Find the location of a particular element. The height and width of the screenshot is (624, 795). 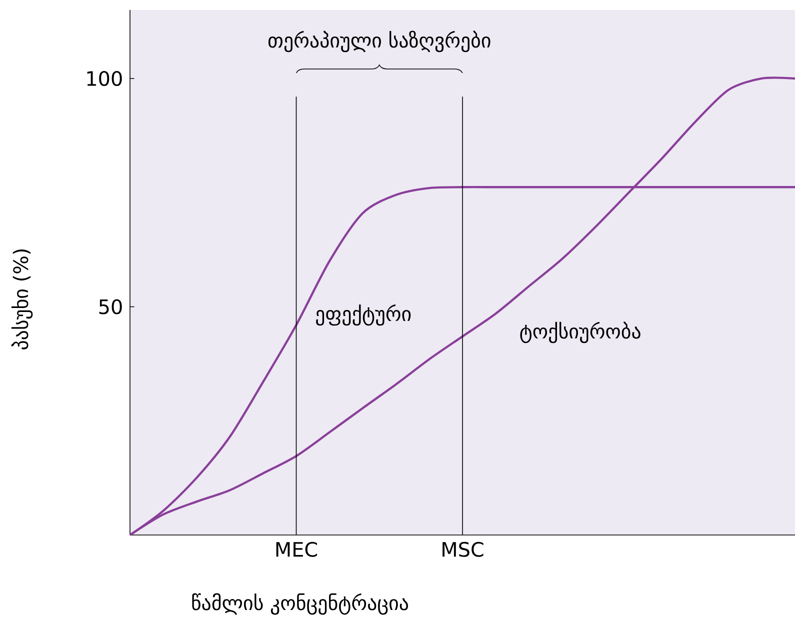

x-axis-title: წამლის კონცენტრაცია is located at coordinates (300, 604).